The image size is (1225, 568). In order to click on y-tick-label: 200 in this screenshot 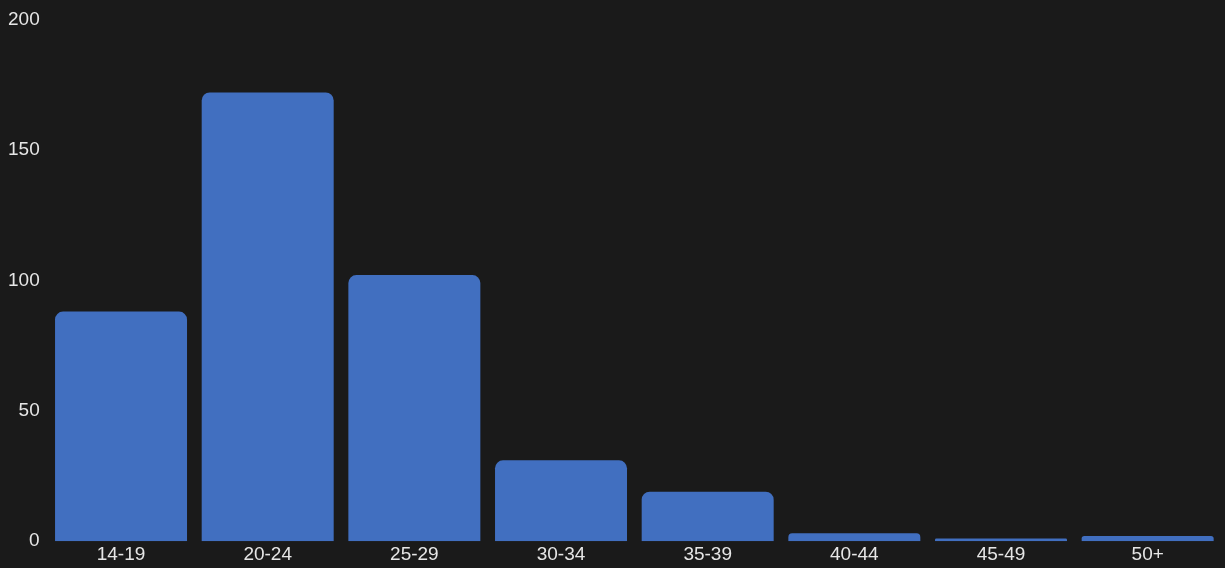, I will do `click(24, 18)`.